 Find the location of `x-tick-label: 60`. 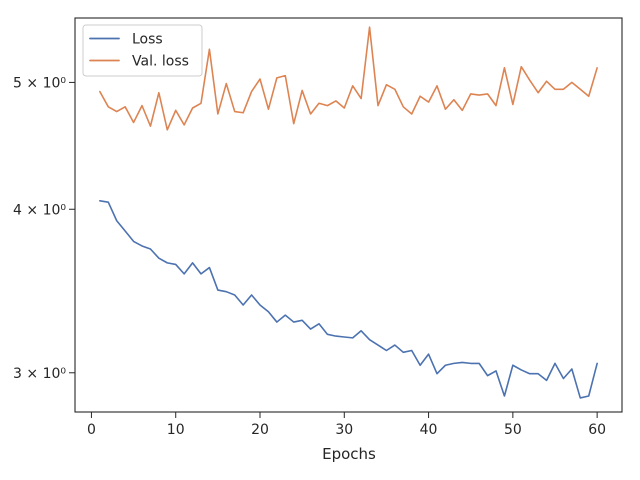

x-tick-label: 60 is located at coordinates (597, 430).